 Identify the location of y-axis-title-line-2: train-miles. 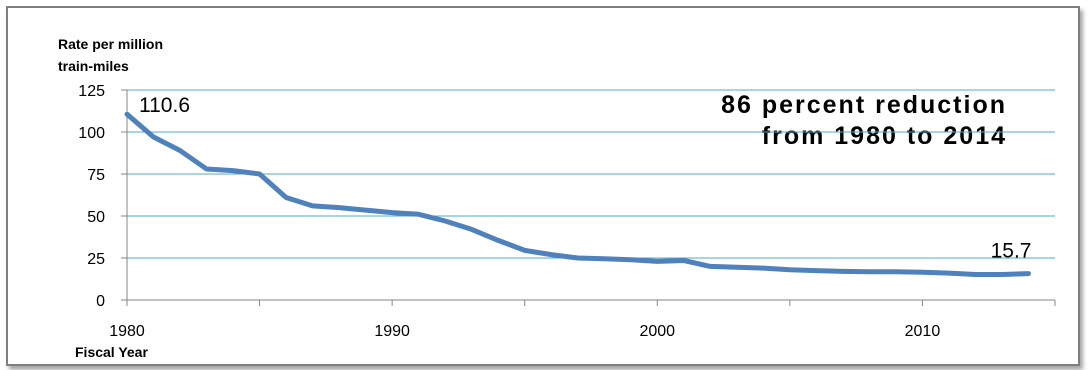
(93, 66).